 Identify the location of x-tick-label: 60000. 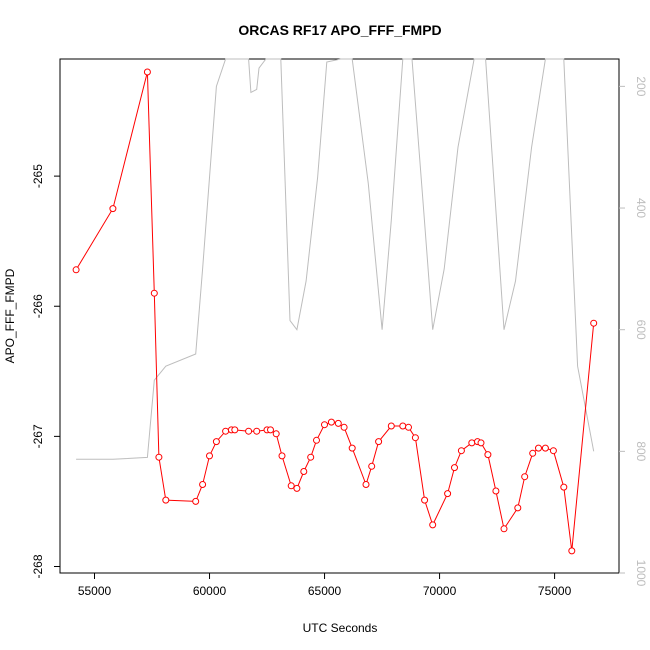
(210, 591).